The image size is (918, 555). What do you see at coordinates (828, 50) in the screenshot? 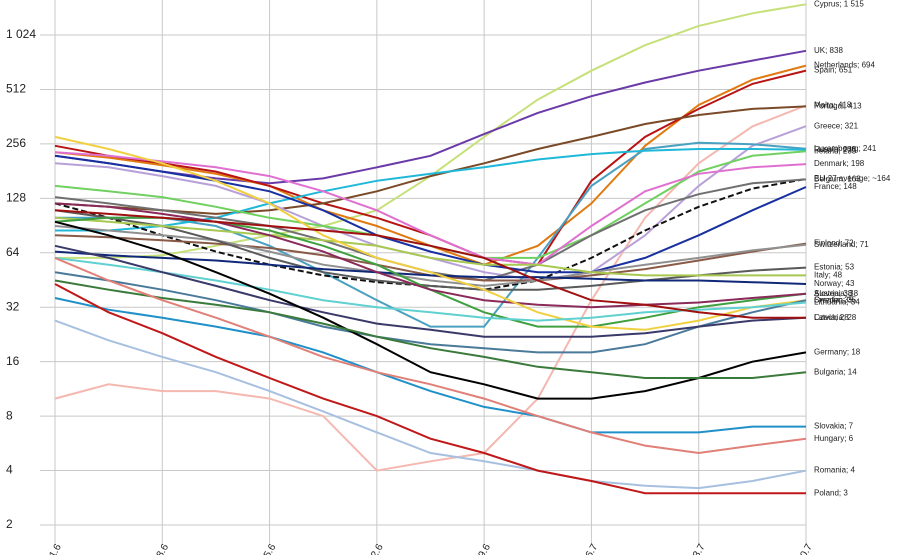
I see `series-label: UK; 838` at bounding box center [828, 50].